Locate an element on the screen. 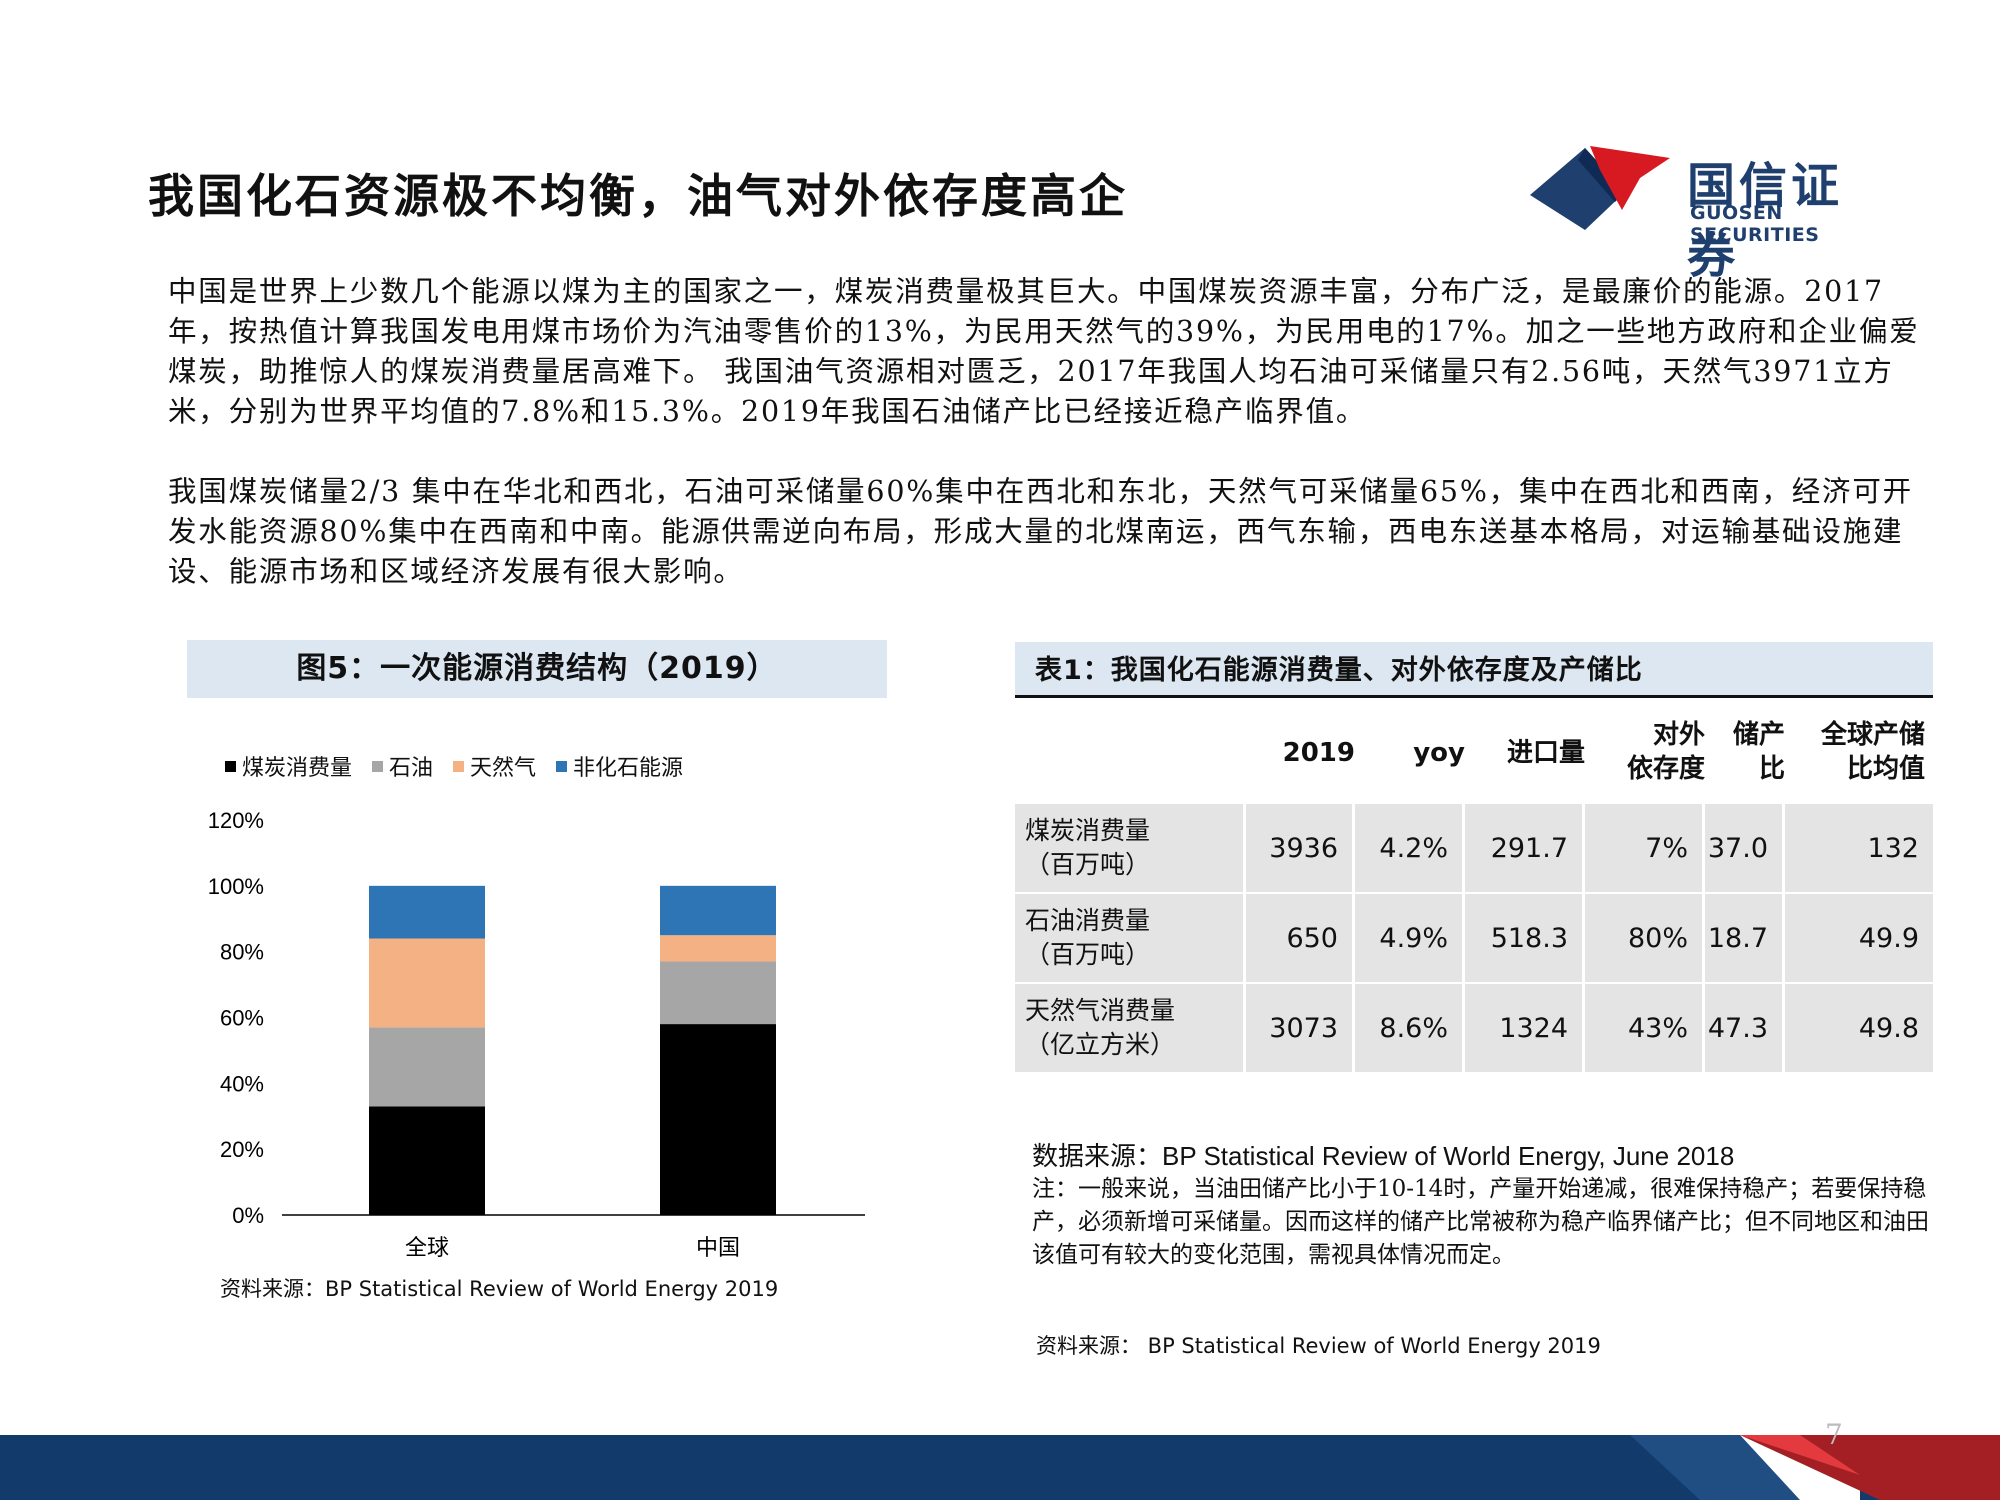 The image size is (2000, 1500). x-tick-label: 全球 is located at coordinates (427, 1248).